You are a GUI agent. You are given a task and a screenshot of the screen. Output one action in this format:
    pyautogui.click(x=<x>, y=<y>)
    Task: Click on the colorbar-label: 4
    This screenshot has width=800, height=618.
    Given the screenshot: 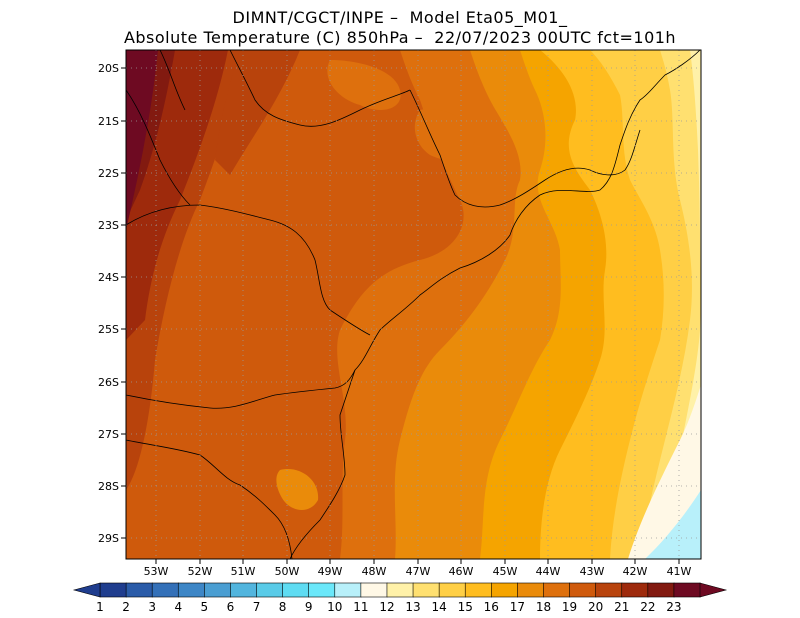 What is the action you would take?
    pyautogui.click(x=178, y=607)
    